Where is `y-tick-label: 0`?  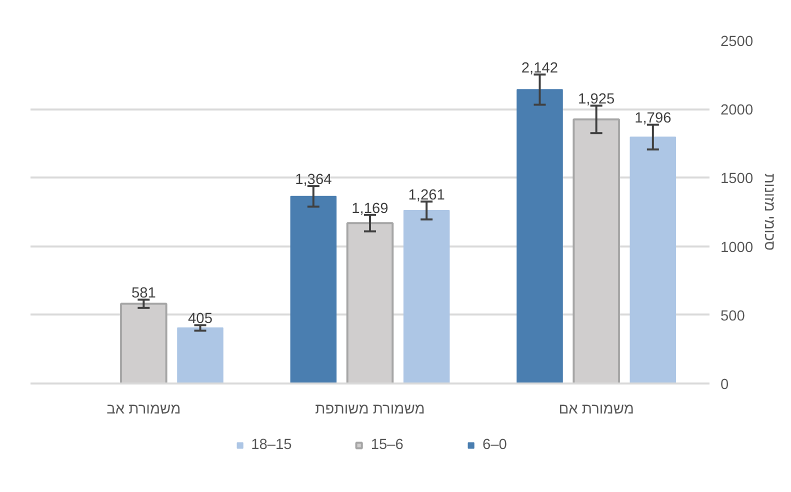 y-tick-label: 0 is located at coordinates (724, 385).